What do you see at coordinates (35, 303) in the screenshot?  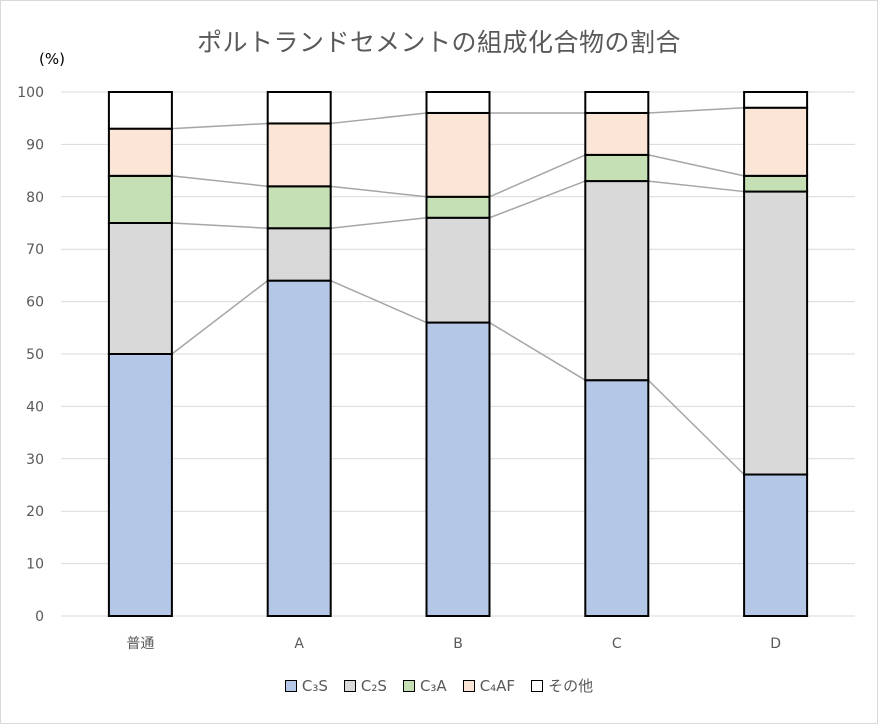 I see `y-tick-label: 60` at bounding box center [35, 303].